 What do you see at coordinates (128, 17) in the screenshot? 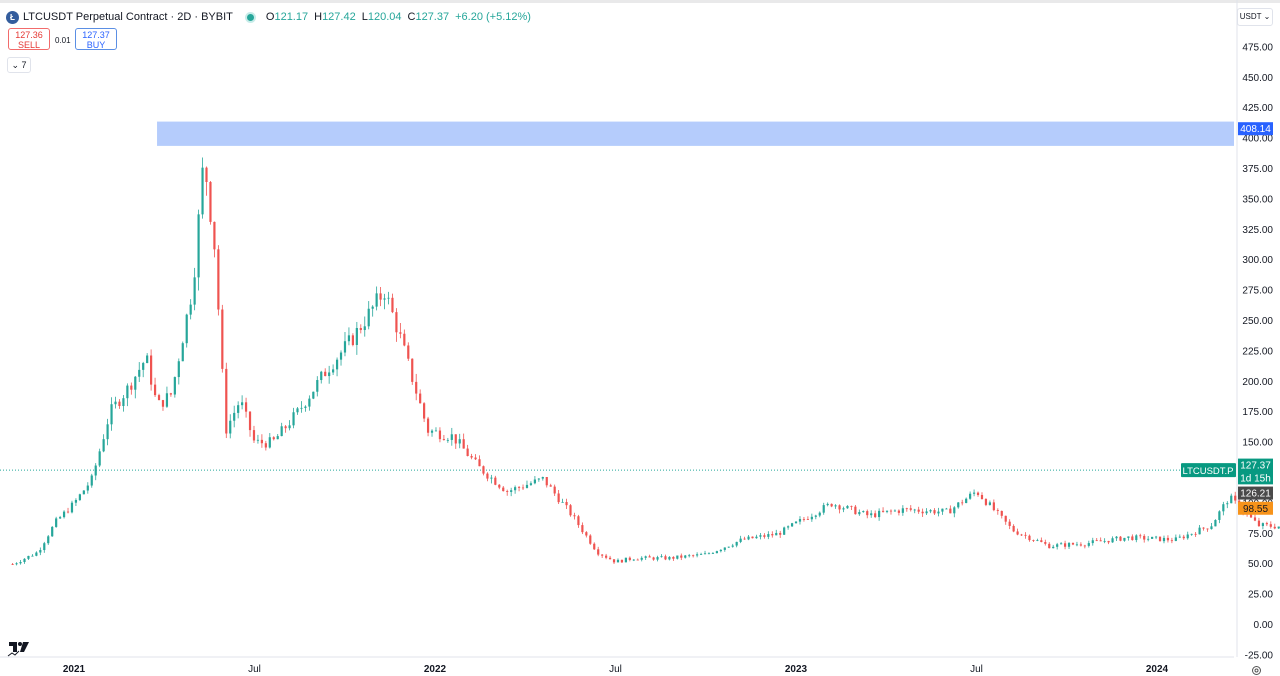
I see `symbol-title: LTCUSDT Perpetual Contract · 2D · BYBIT` at bounding box center [128, 17].